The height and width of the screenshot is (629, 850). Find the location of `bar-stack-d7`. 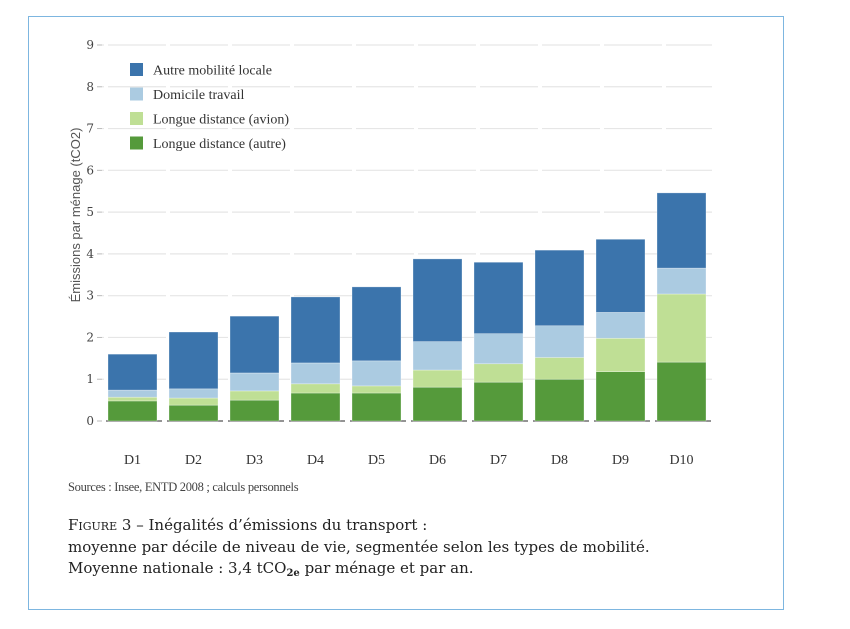

bar-stack-d7 is located at coordinates (498, 341).